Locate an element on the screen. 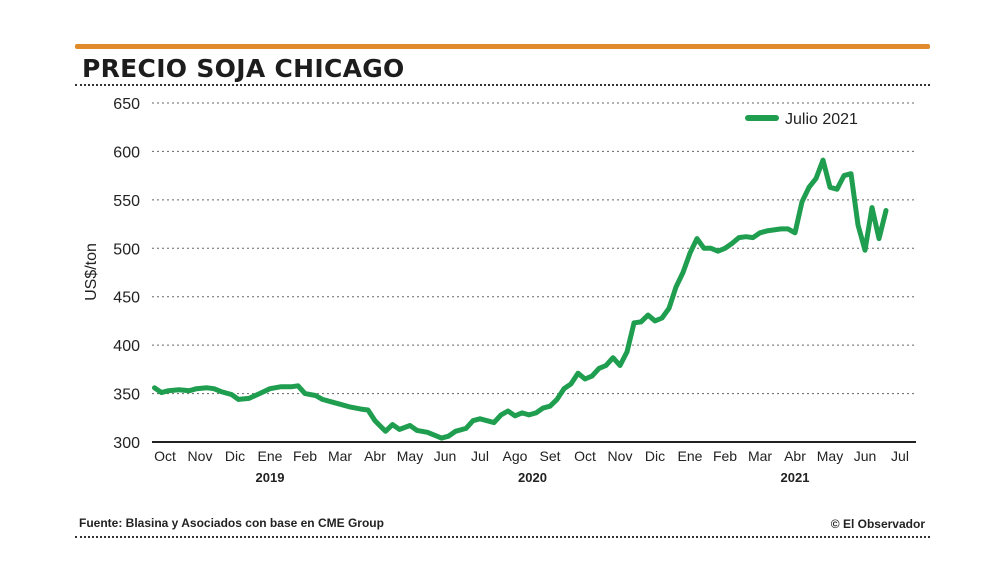  year-label-2021: 2021 is located at coordinates (795, 477).